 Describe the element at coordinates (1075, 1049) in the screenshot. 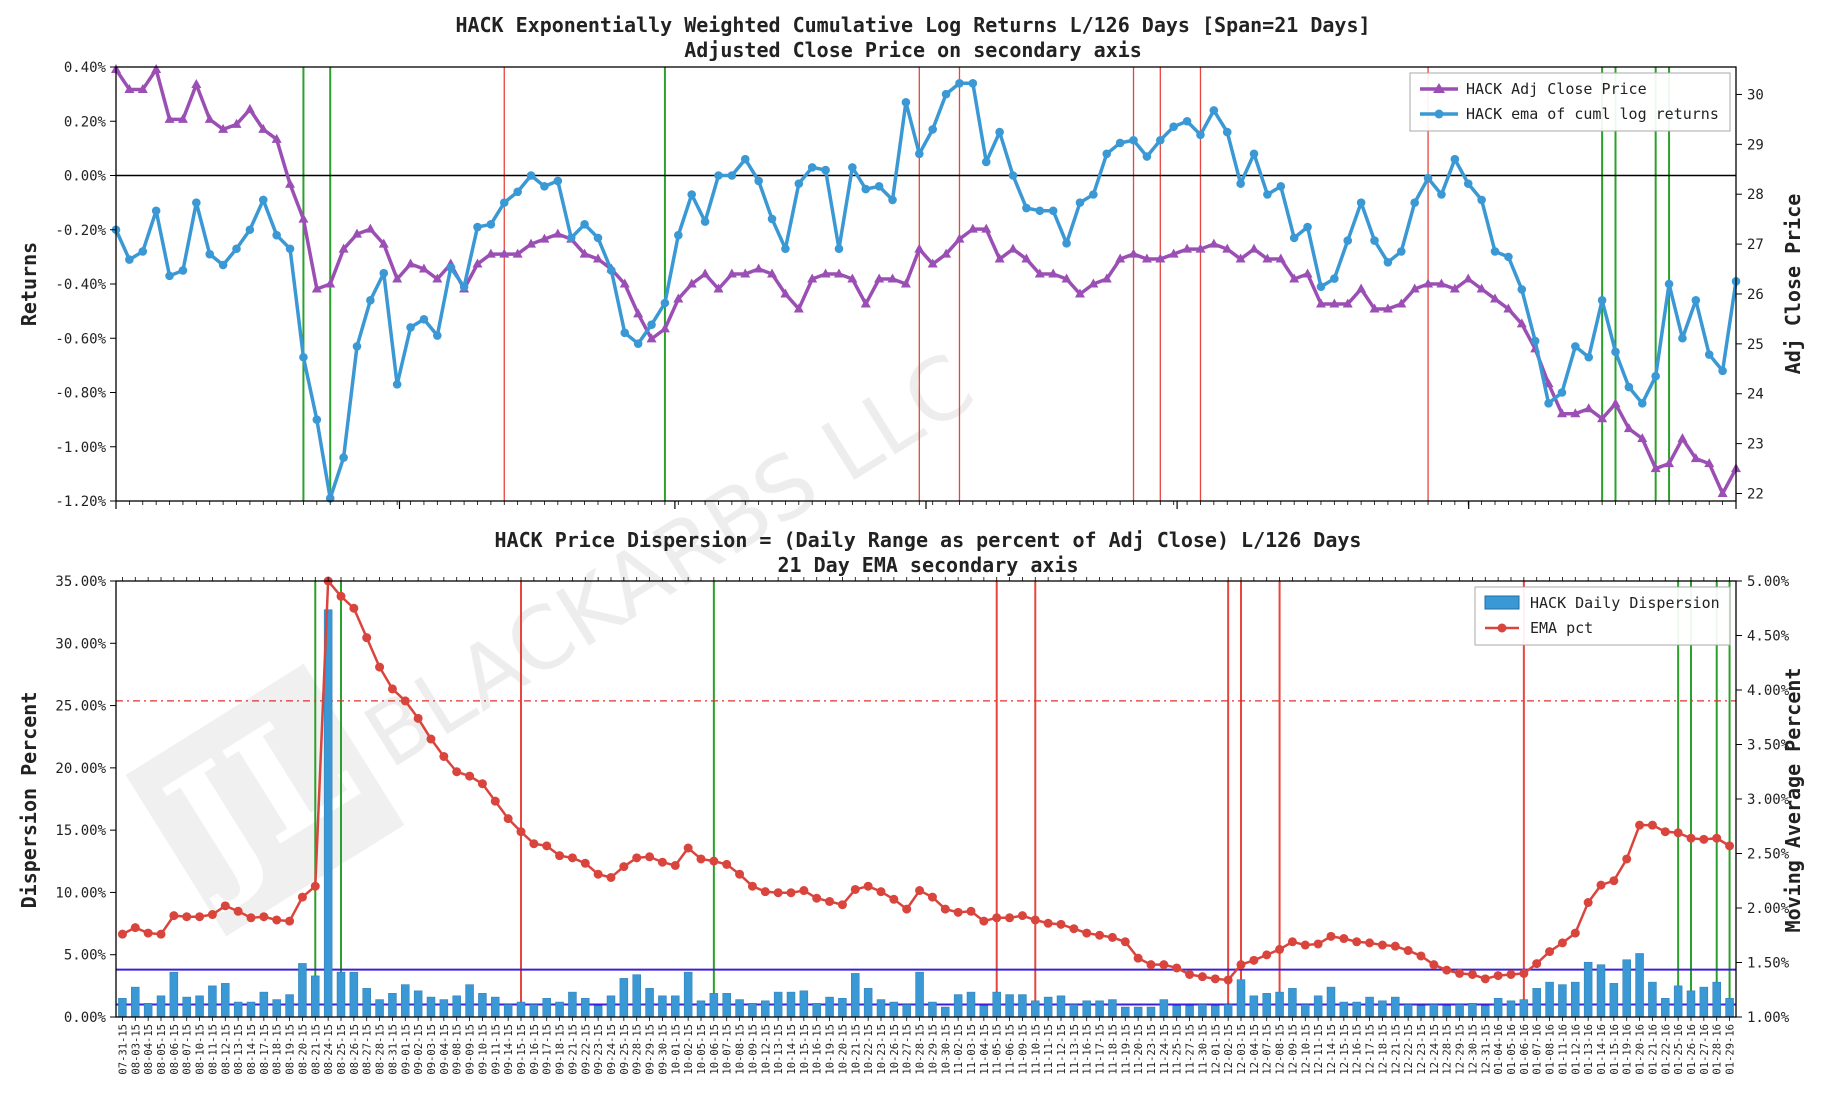

I see `dispersion-x-tick-label: 11-13-15` at that location.